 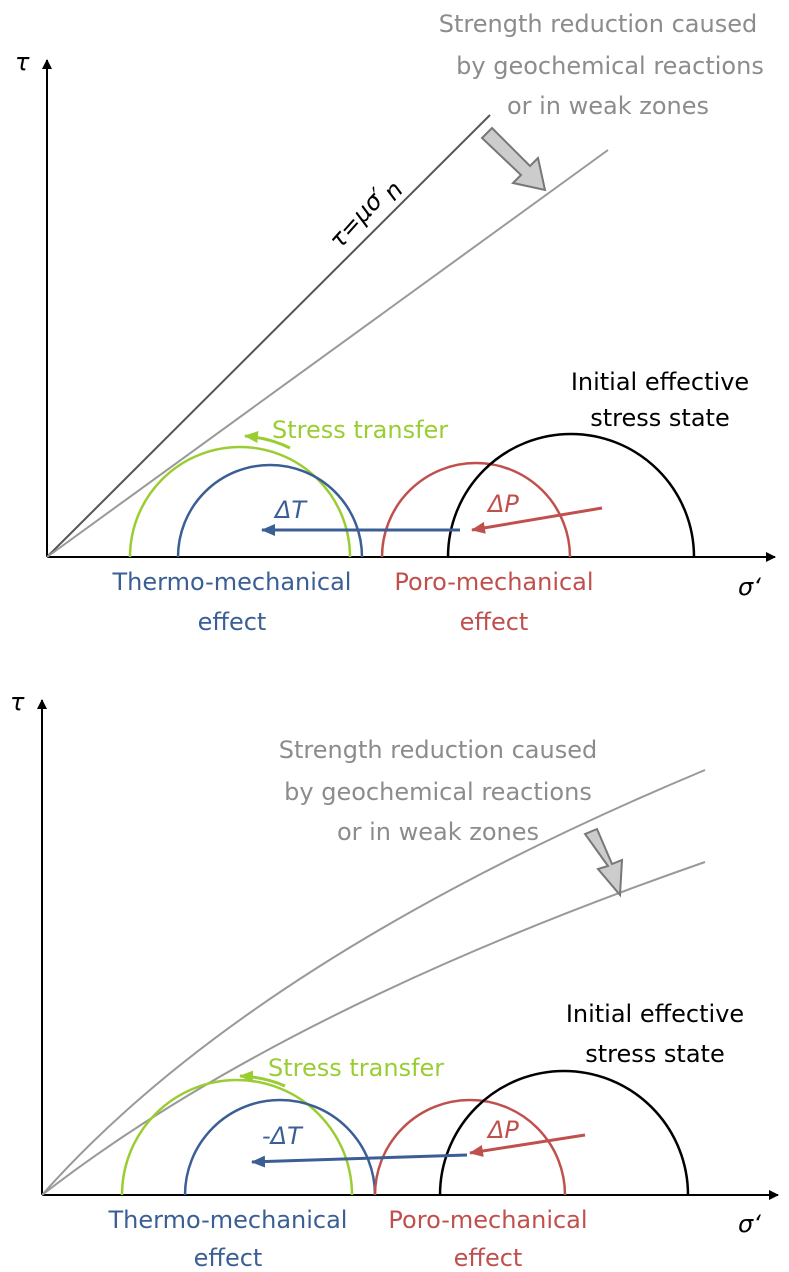 What do you see at coordinates (359, 1160) in the screenshot?
I see `delta-t-arrow` at bounding box center [359, 1160].